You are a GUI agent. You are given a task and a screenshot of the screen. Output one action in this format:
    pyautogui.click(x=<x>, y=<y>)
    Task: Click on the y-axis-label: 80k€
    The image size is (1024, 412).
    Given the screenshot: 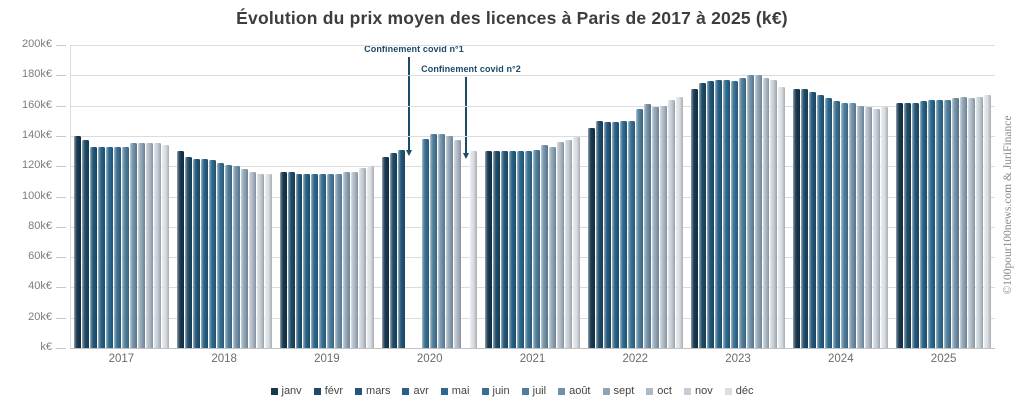 What is the action you would take?
    pyautogui.click(x=40, y=225)
    